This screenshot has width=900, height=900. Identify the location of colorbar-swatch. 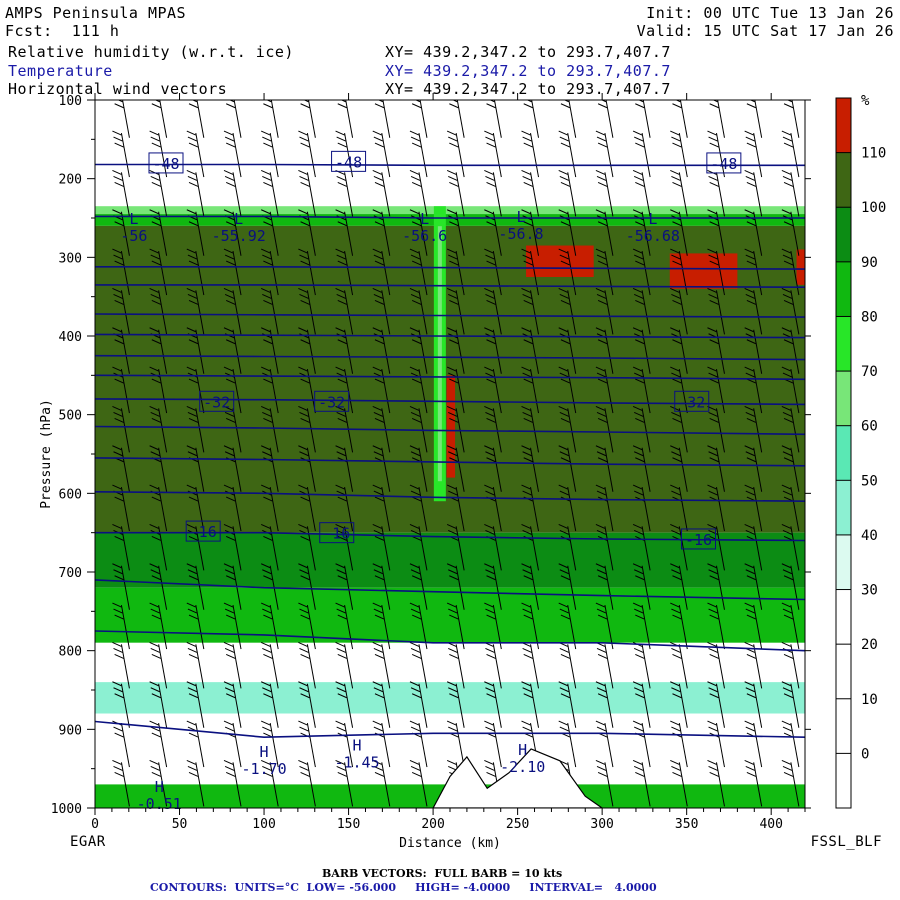
(843, 234).